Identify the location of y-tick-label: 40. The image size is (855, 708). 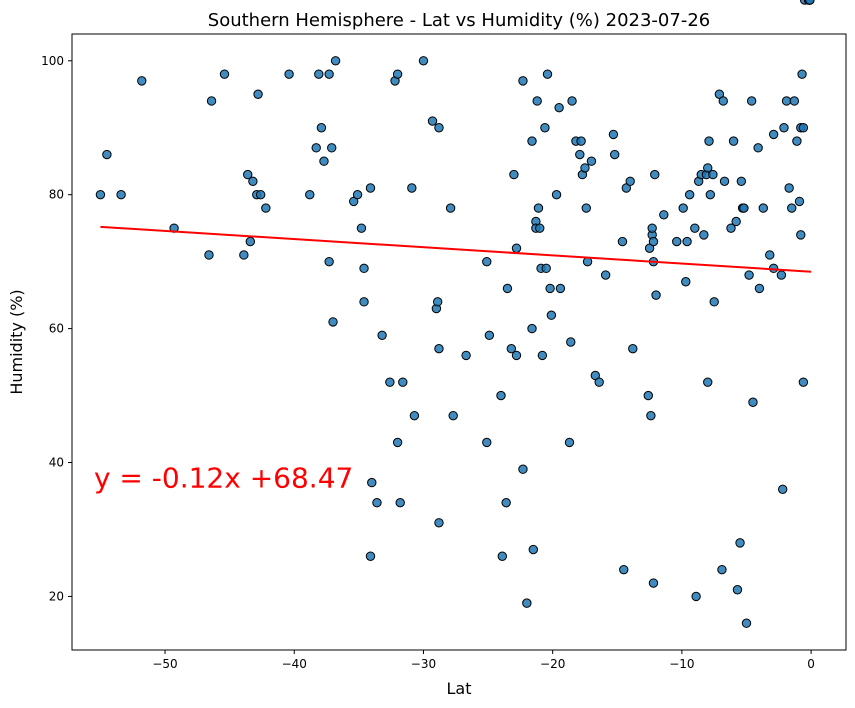
(56, 463).